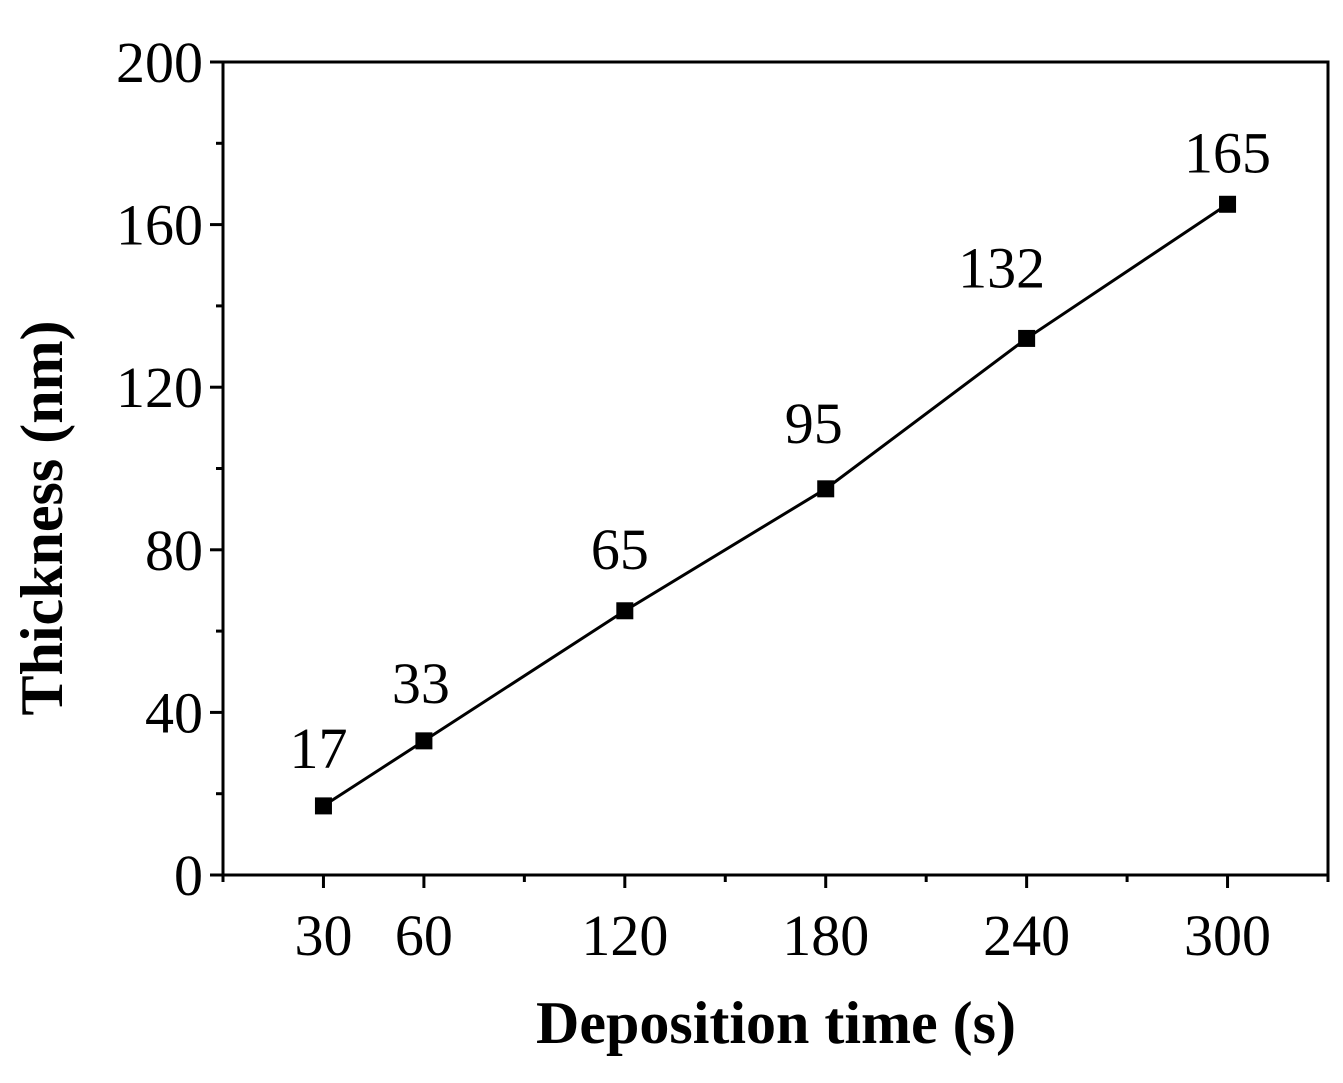 The width and height of the screenshot is (1343, 1083). I want to click on y-axis-title: Thickness (nm), so click(42, 517).